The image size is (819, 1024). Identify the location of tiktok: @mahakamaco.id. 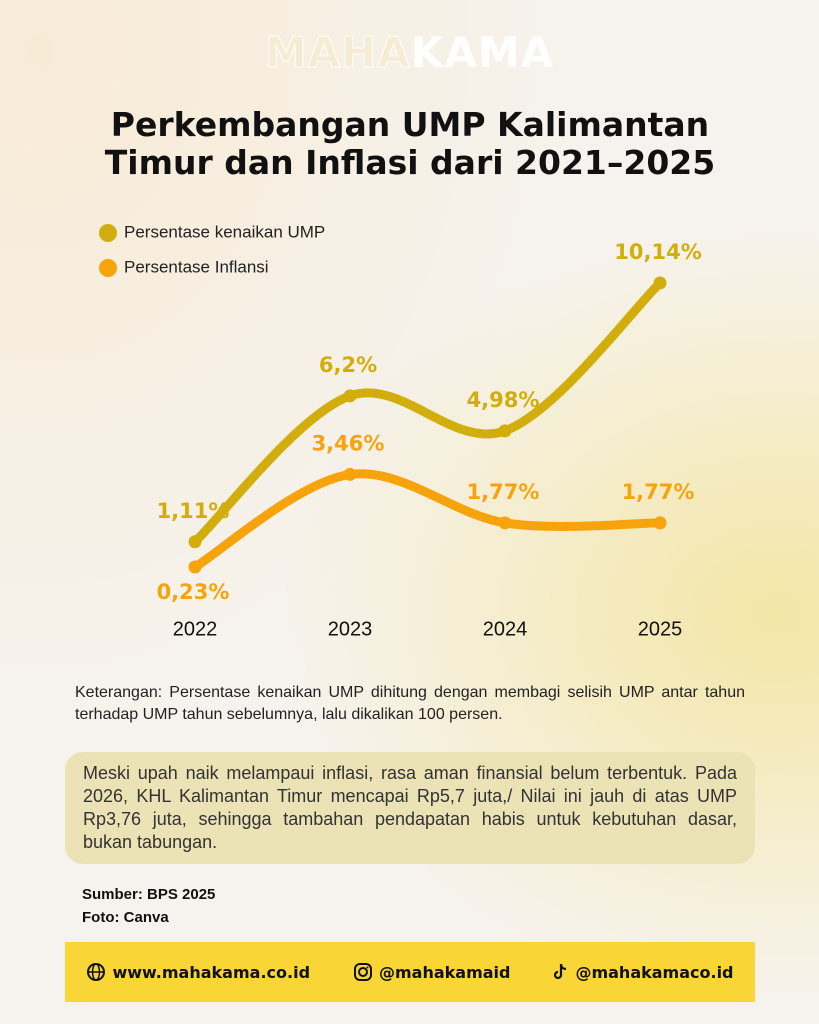
(654, 972).